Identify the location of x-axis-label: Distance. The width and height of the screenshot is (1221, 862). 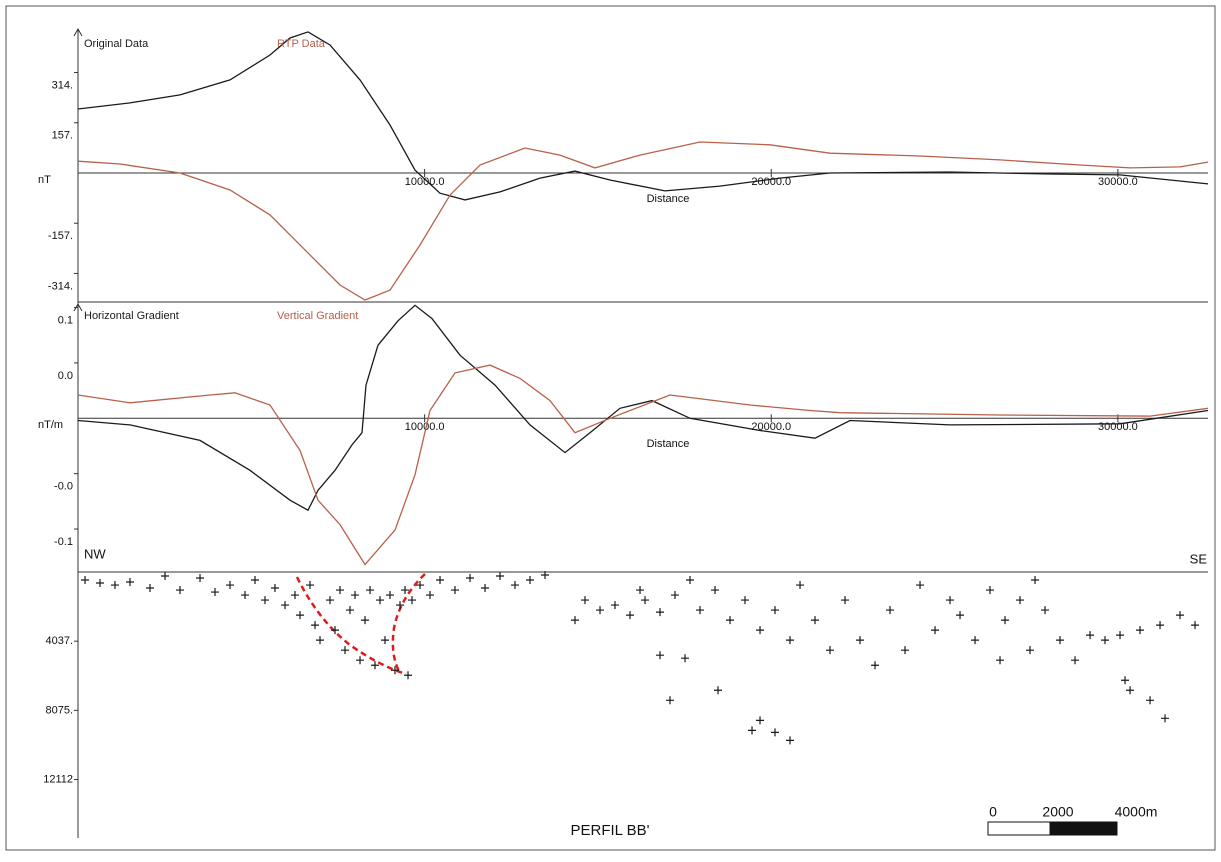
(668, 444).